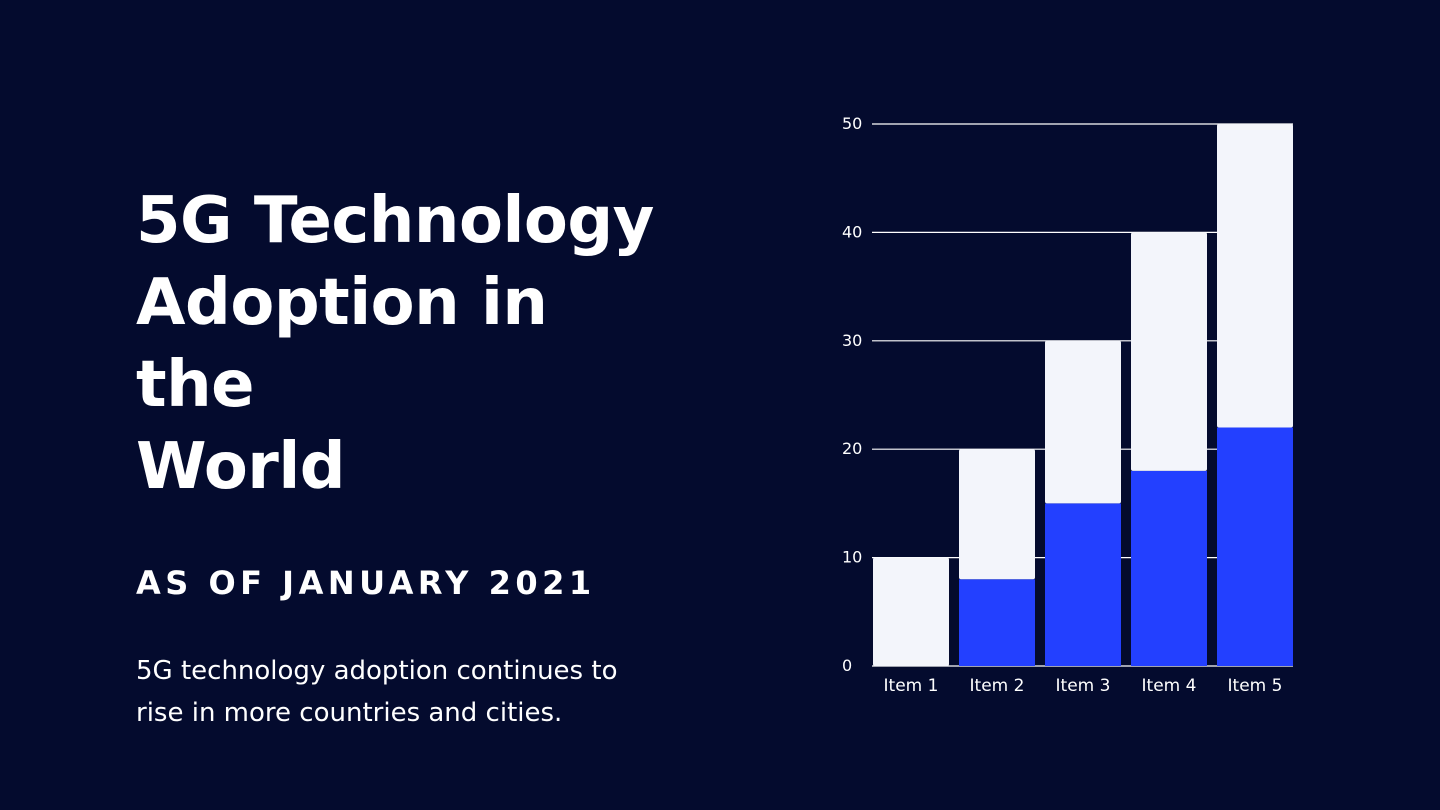  Describe the element at coordinates (342, 344) in the screenshot. I see `title-line-2: Adoption in the` at that location.